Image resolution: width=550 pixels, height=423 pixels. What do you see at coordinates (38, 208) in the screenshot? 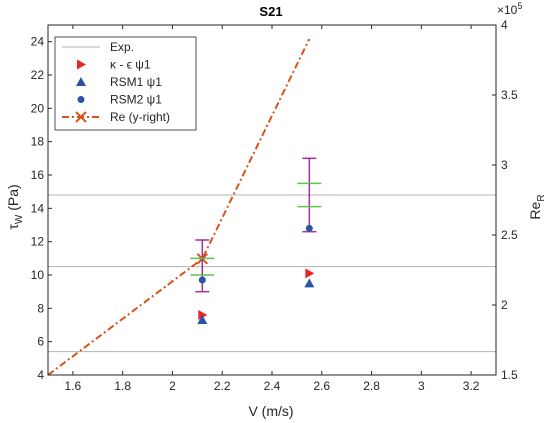
I see `y-left-tick-label-5: 14` at bounding box center [38, 208].